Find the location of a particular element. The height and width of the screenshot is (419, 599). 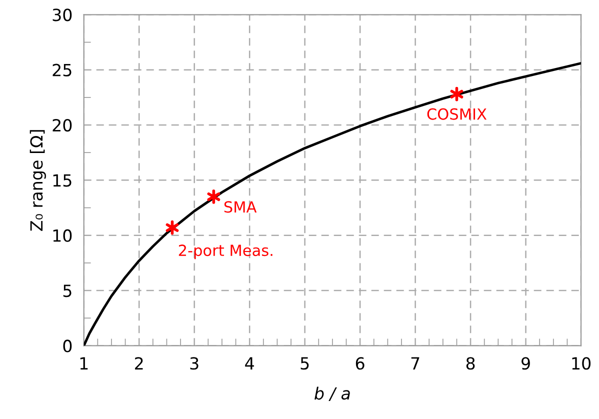

x-tick-label: 10 is located at coordinates (581, 363).